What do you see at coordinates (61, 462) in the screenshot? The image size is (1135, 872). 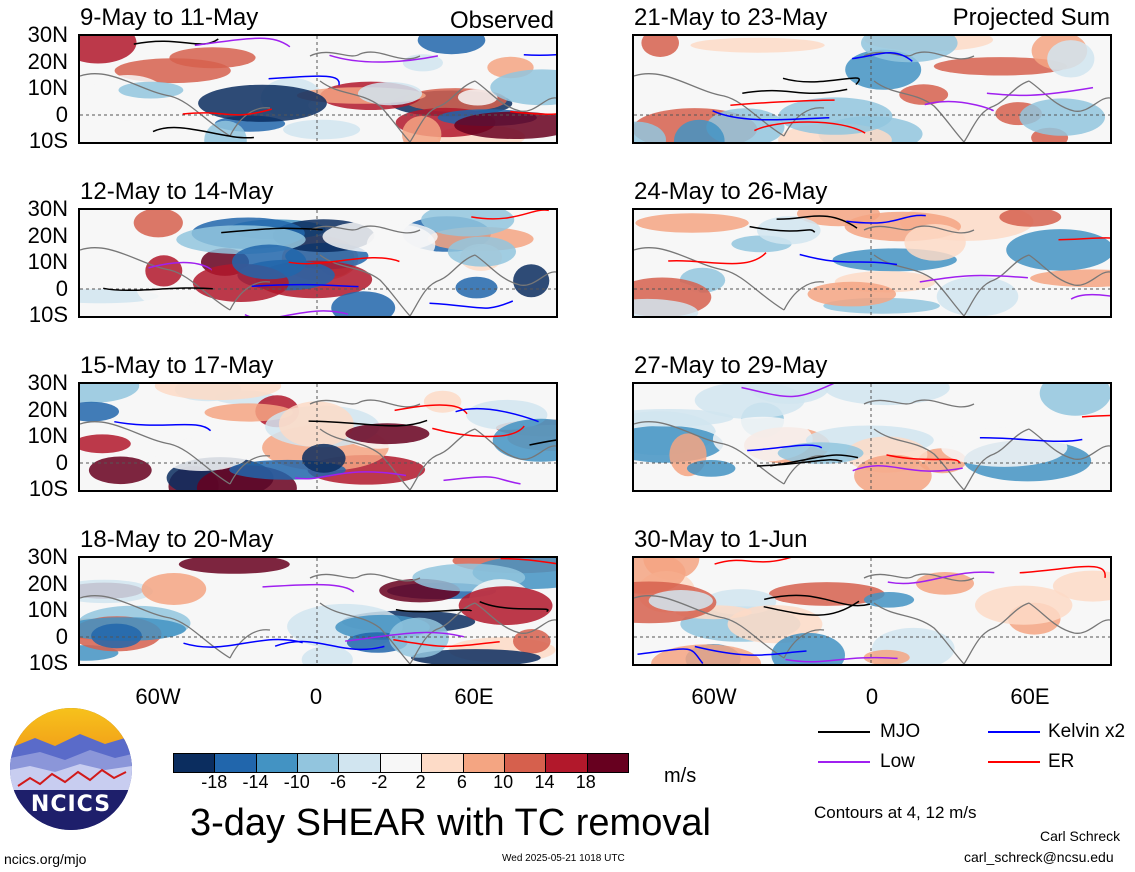 I see `y-tick-row3-3: 0` at bounding box center [61, 462].